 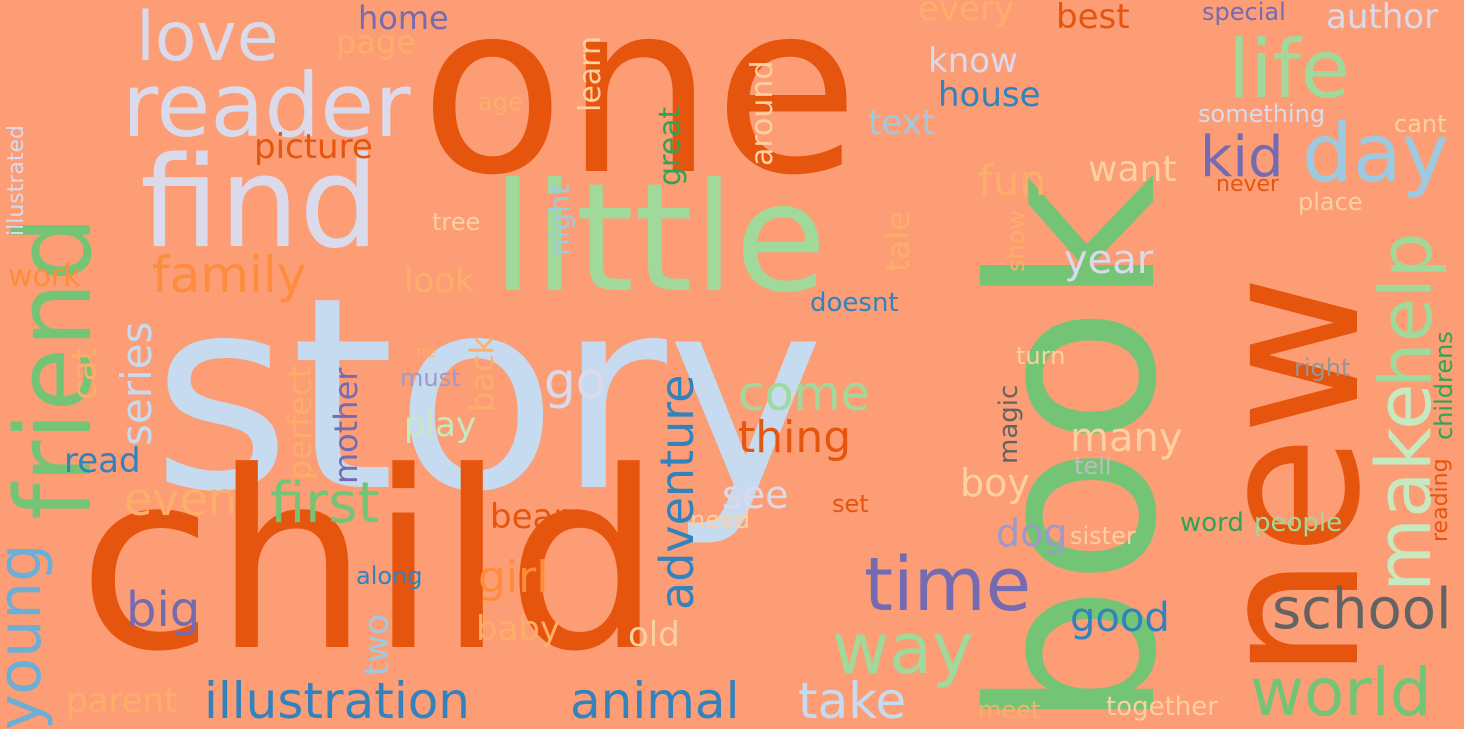 I want to click on word-love: love, so click(x=207, y=38).